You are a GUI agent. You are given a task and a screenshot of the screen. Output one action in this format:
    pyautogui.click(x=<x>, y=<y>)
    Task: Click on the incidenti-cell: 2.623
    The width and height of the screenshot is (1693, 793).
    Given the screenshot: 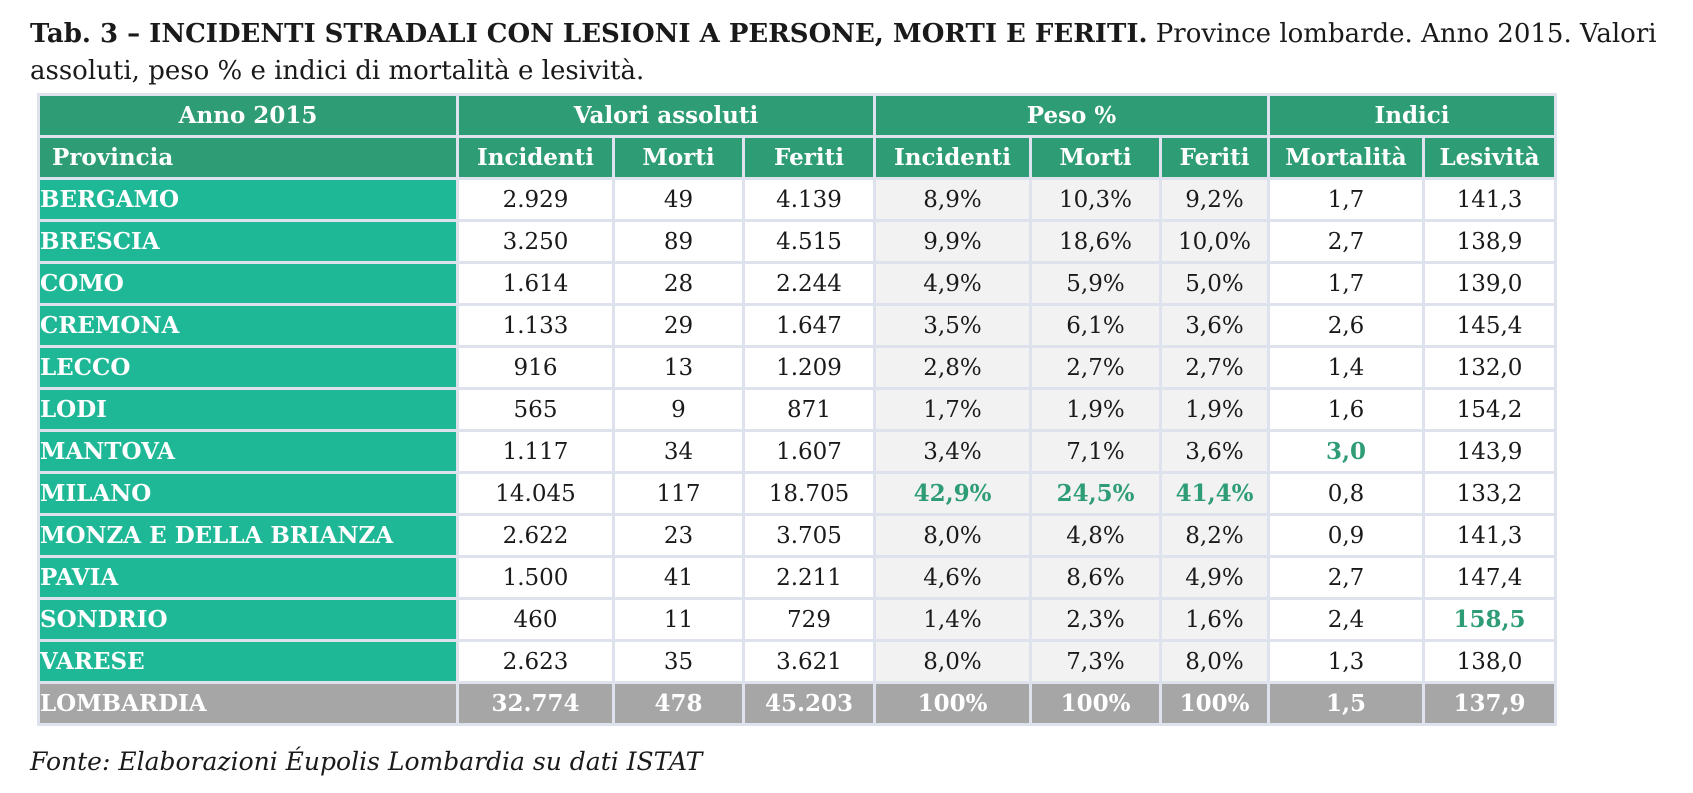 What is the action you would take?
    pyautogui.click(x=535, y=661)
    